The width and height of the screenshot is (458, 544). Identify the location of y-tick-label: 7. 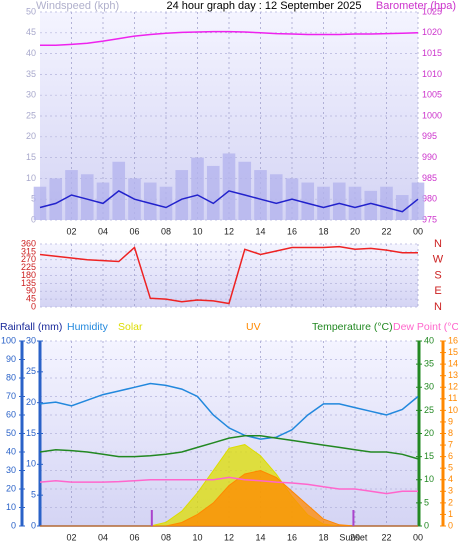
(450, 444).